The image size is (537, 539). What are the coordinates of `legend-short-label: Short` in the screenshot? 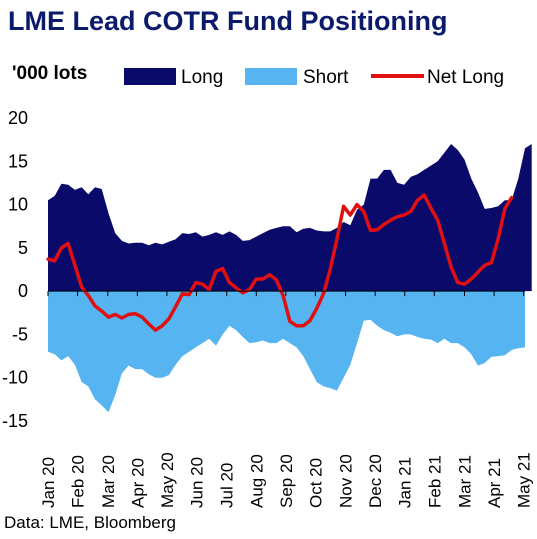 It's located at (326, 77).